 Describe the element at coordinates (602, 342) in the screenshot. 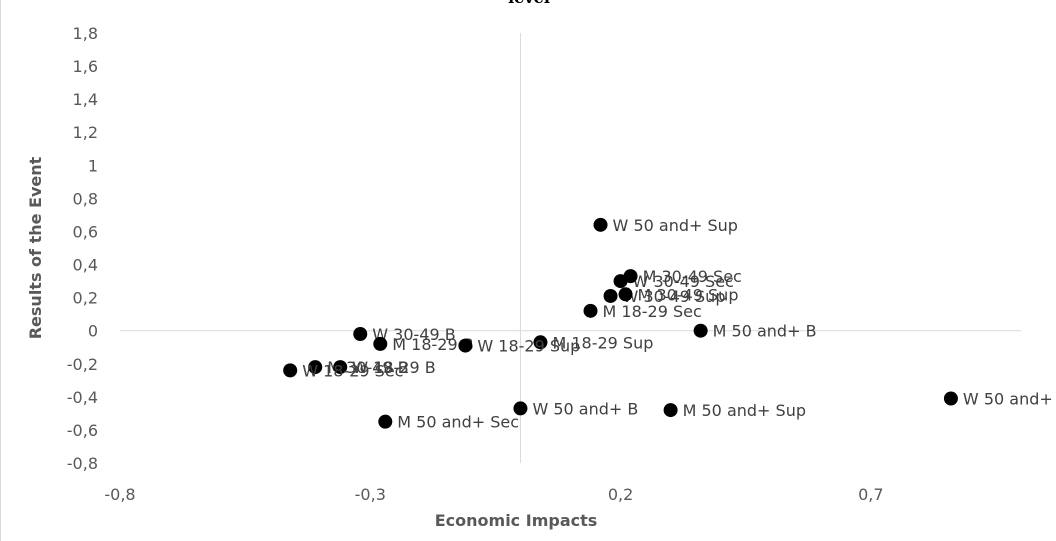

I see `data-point-label: M 18-29 Sup` at that location.